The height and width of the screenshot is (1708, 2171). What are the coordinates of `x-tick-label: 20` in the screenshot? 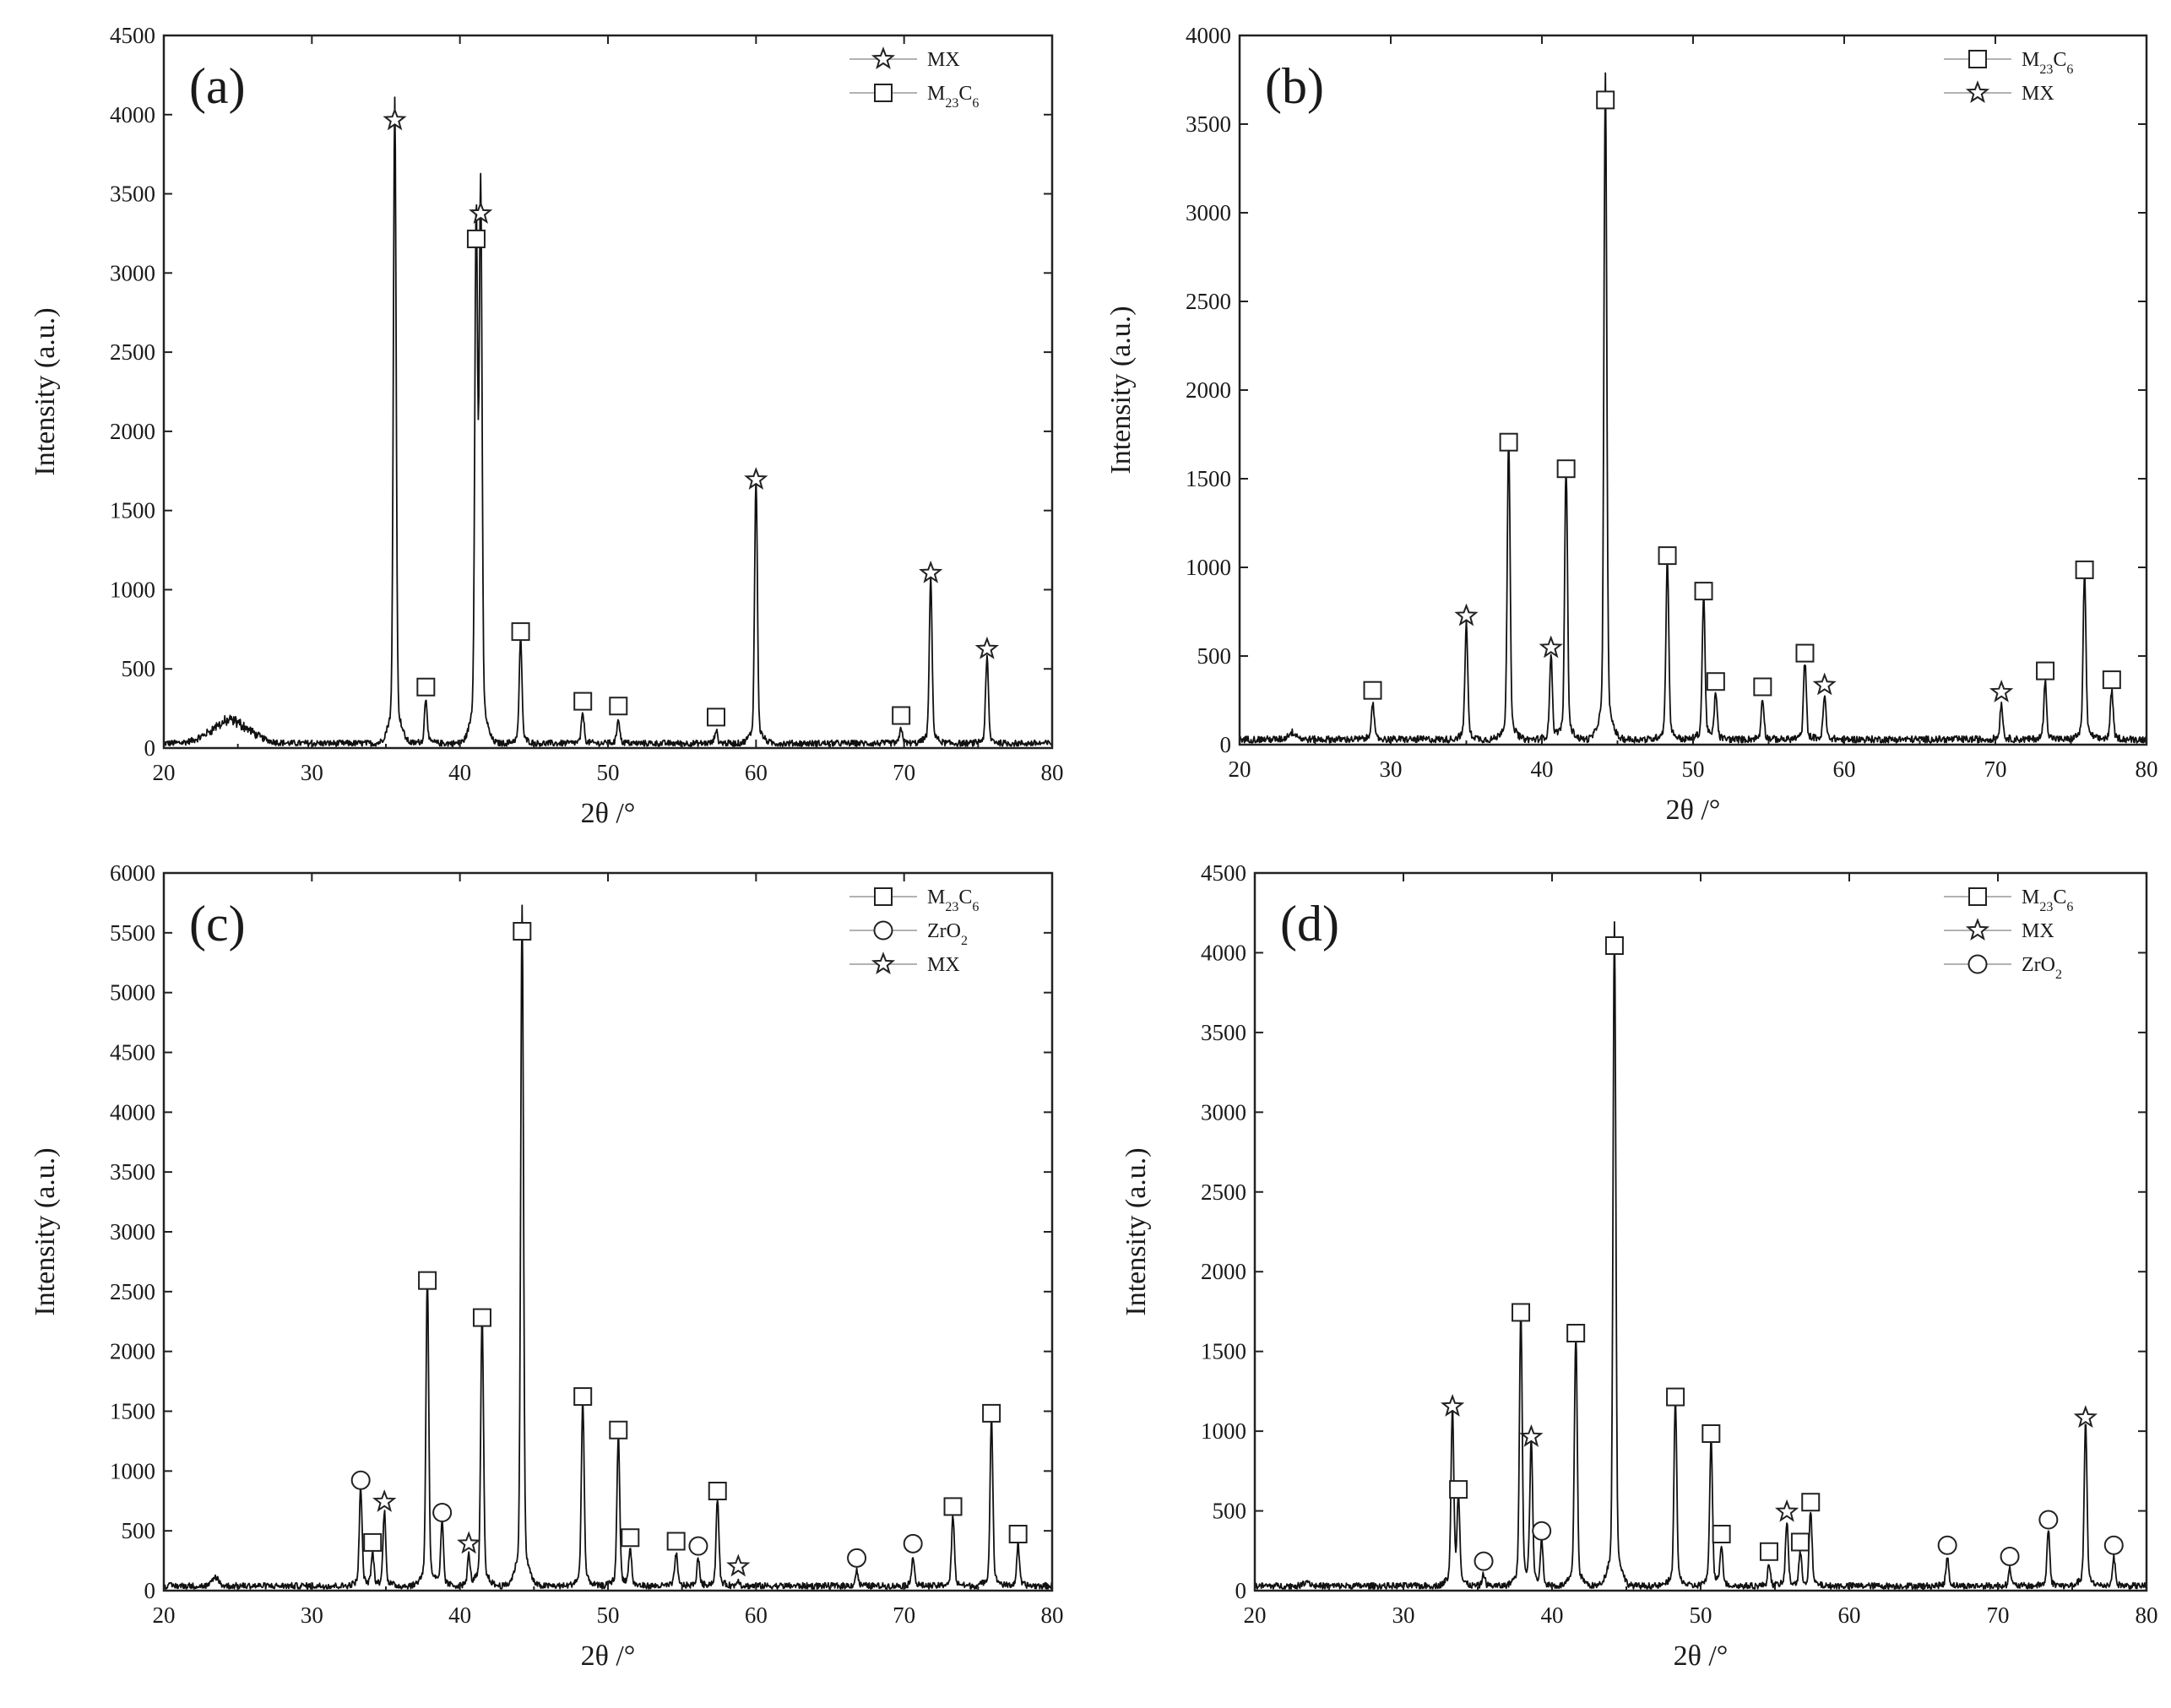 It's located at (1255, 1615).